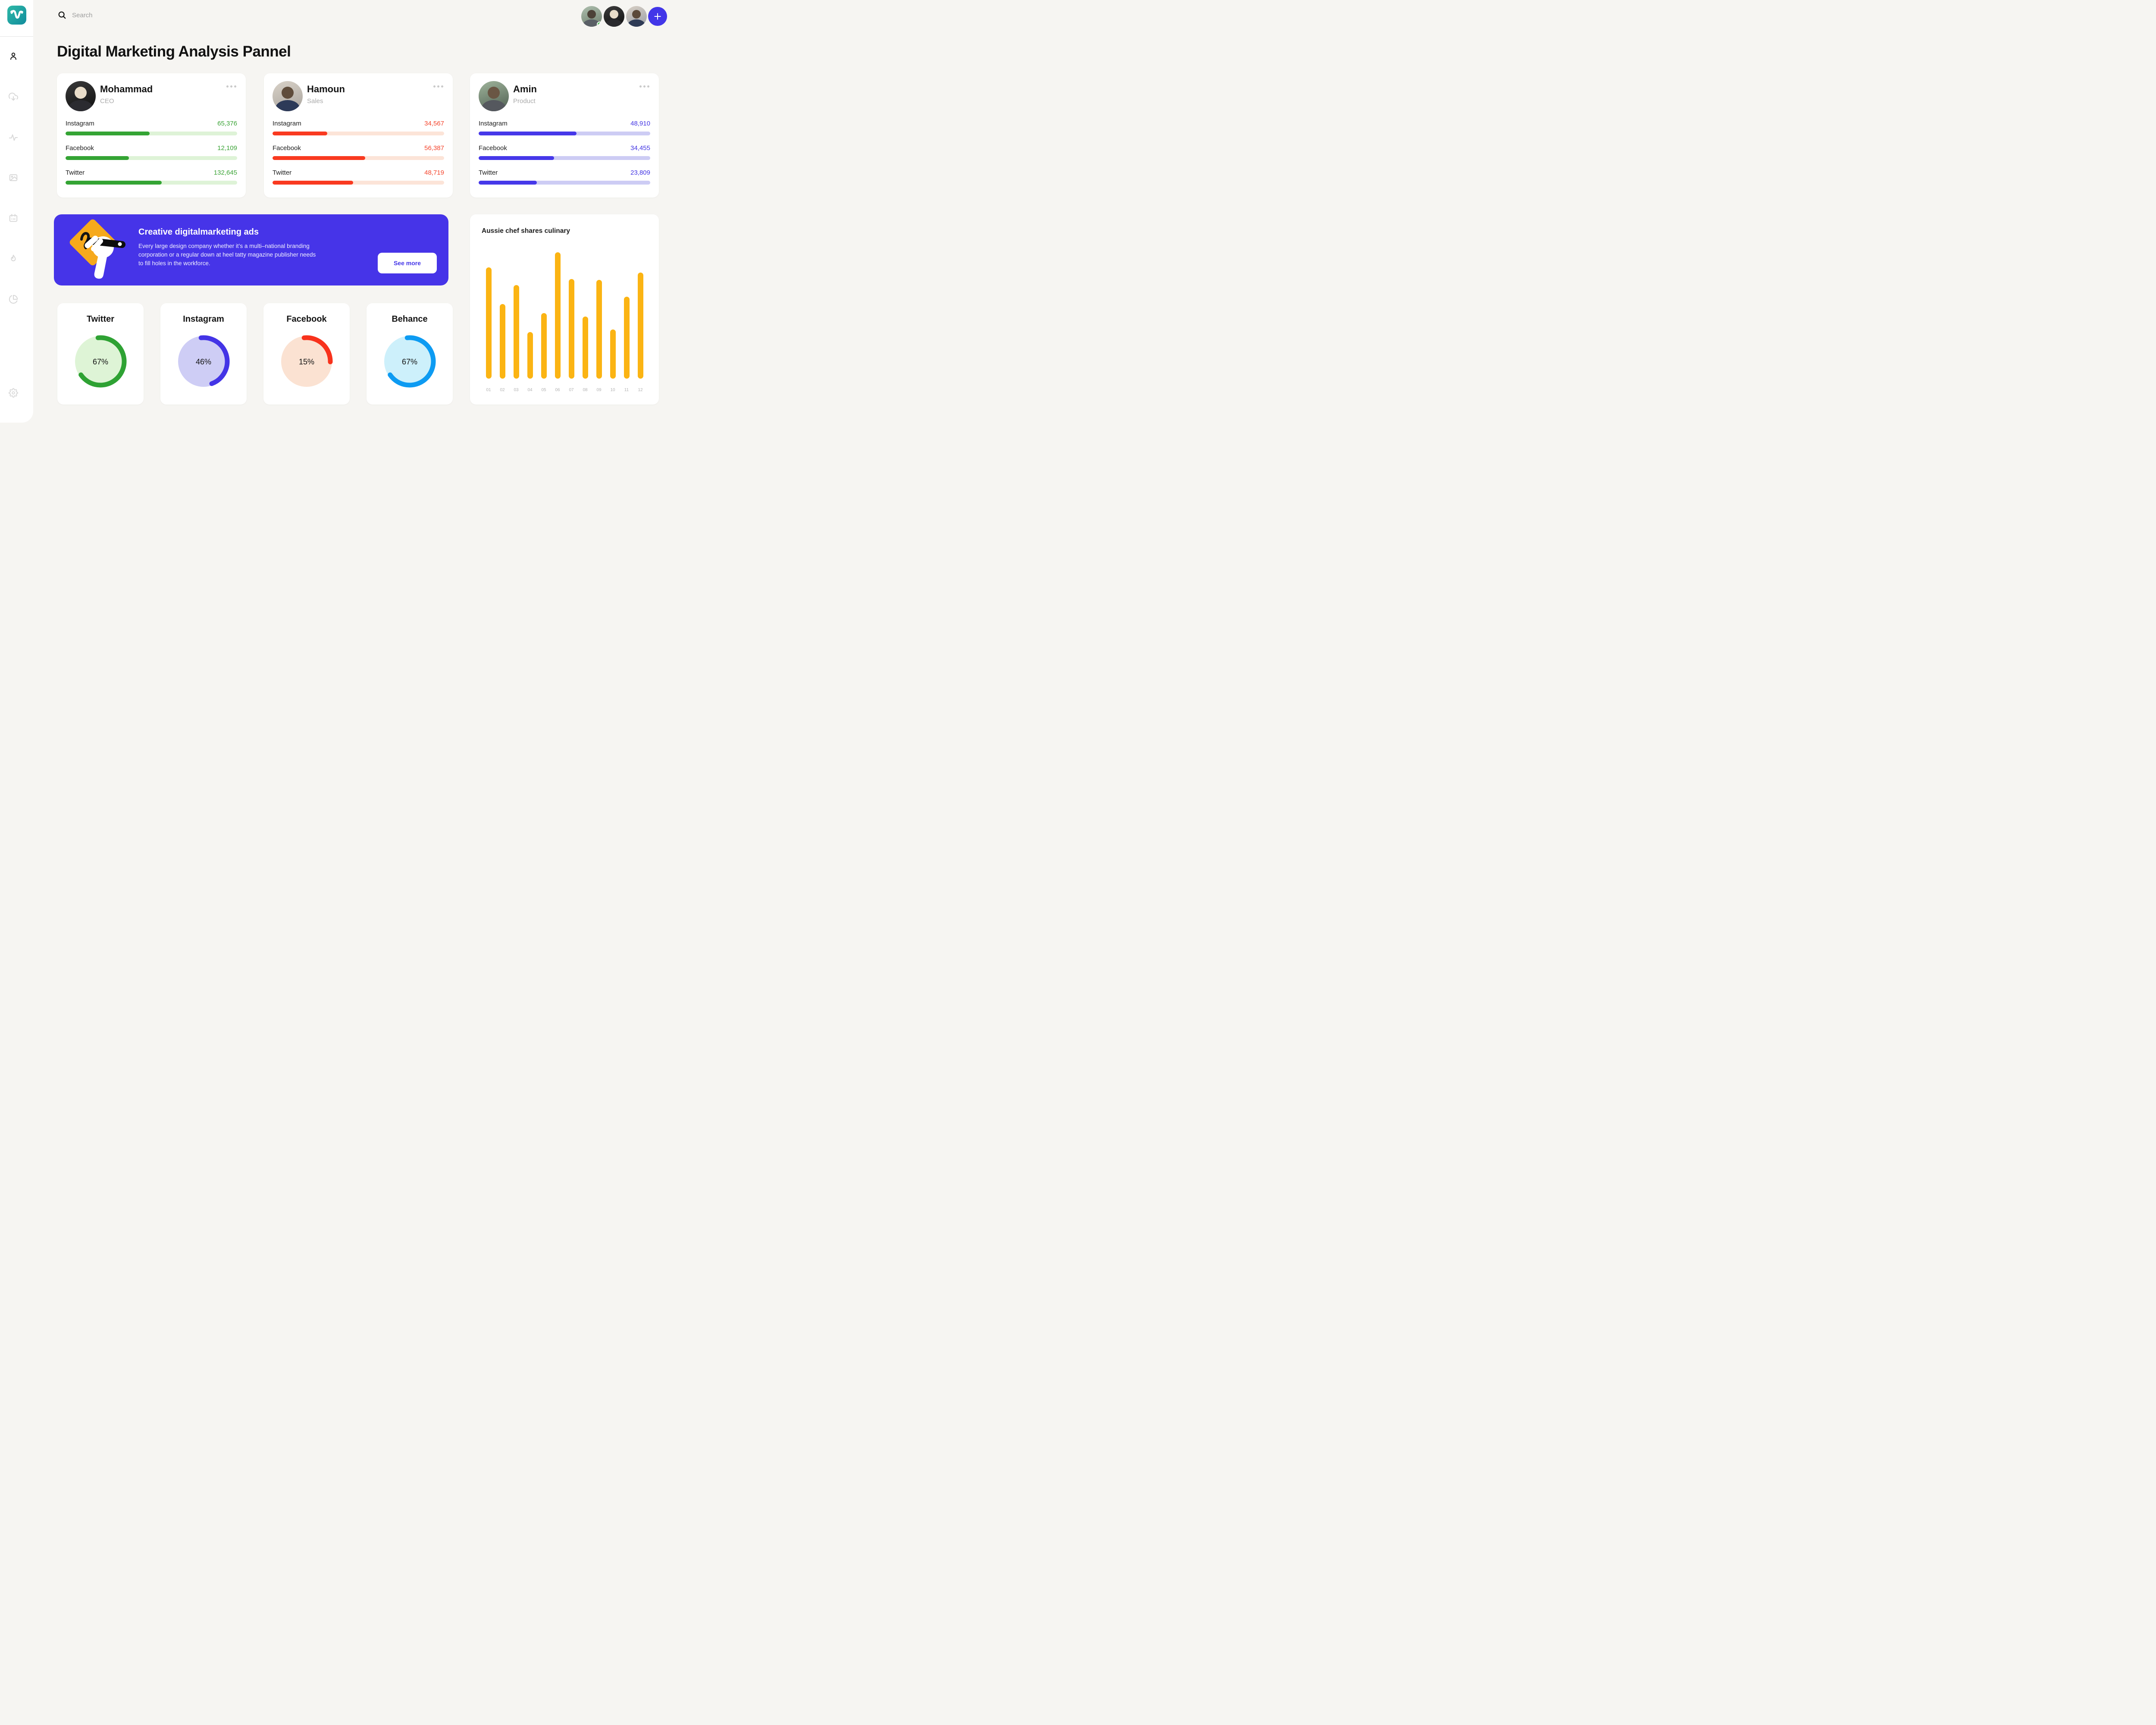 The image size is (2156, 1725). I want to click on x-tick: 01, so click(488, 390).